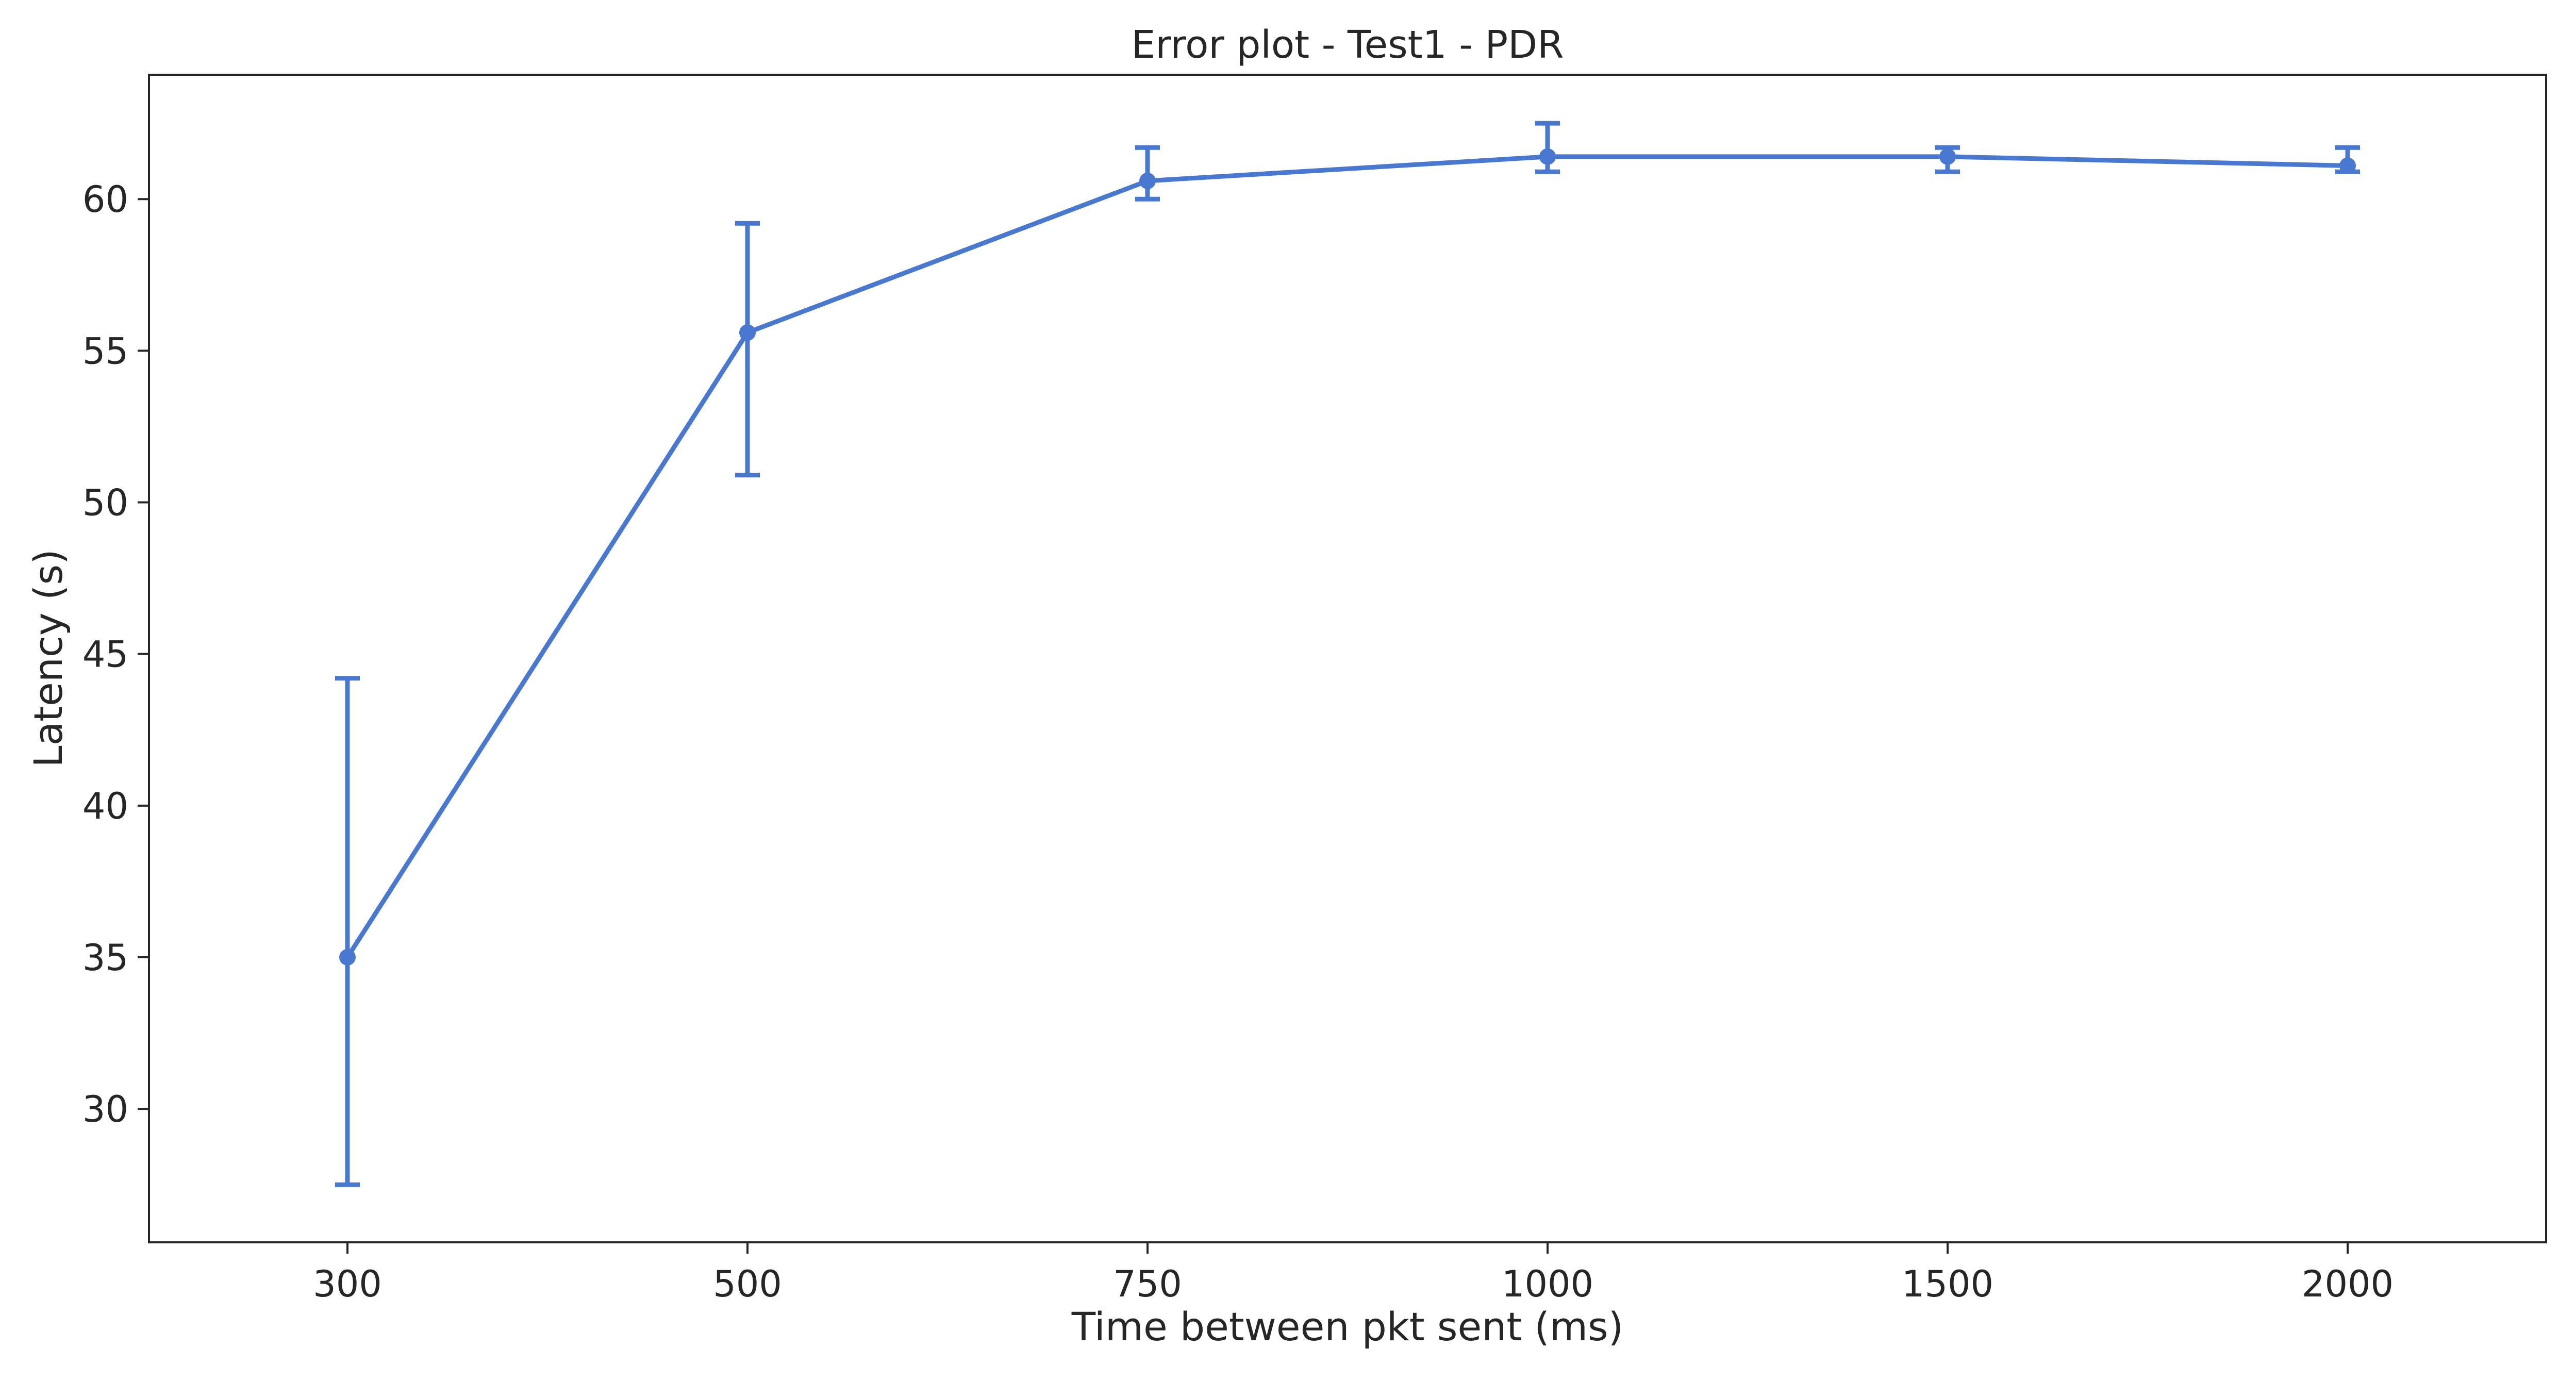 This screenshot has height=1381, width=2576. What do you see at coordinates (1948, 1284) in the screenshot?
I see `x-tick-label: 1500` at bounding box center [1948, 1284].